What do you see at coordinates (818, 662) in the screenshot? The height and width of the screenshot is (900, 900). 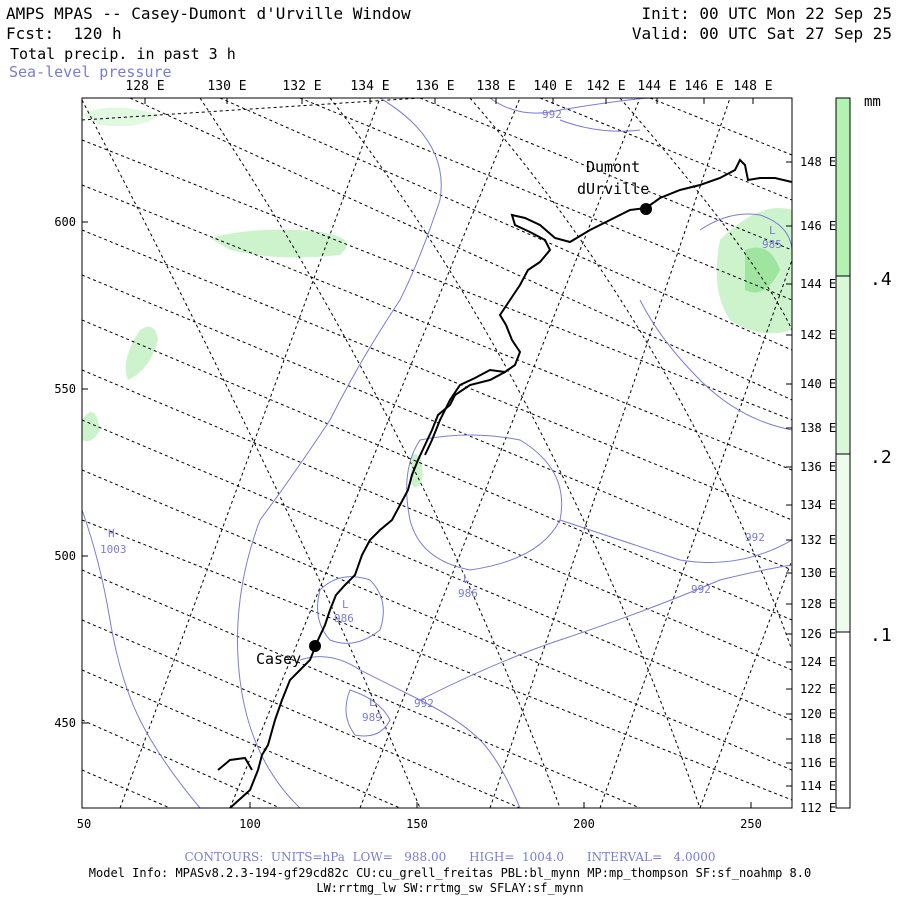 I see `side-label: 124 E` at bounding box center [818, 662].